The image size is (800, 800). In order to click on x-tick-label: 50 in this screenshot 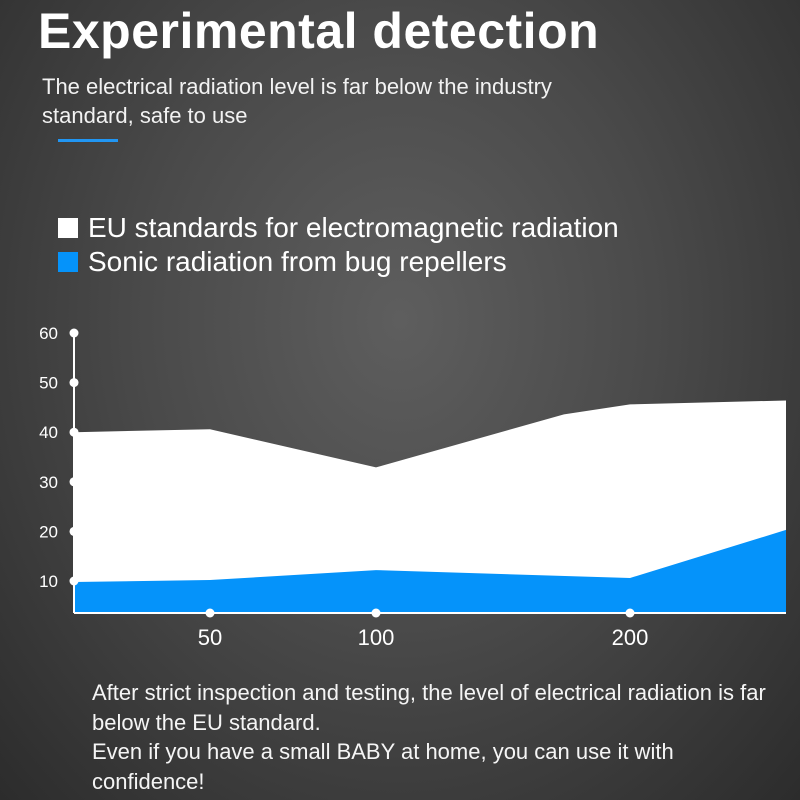, I will do `click(210, 637)`.